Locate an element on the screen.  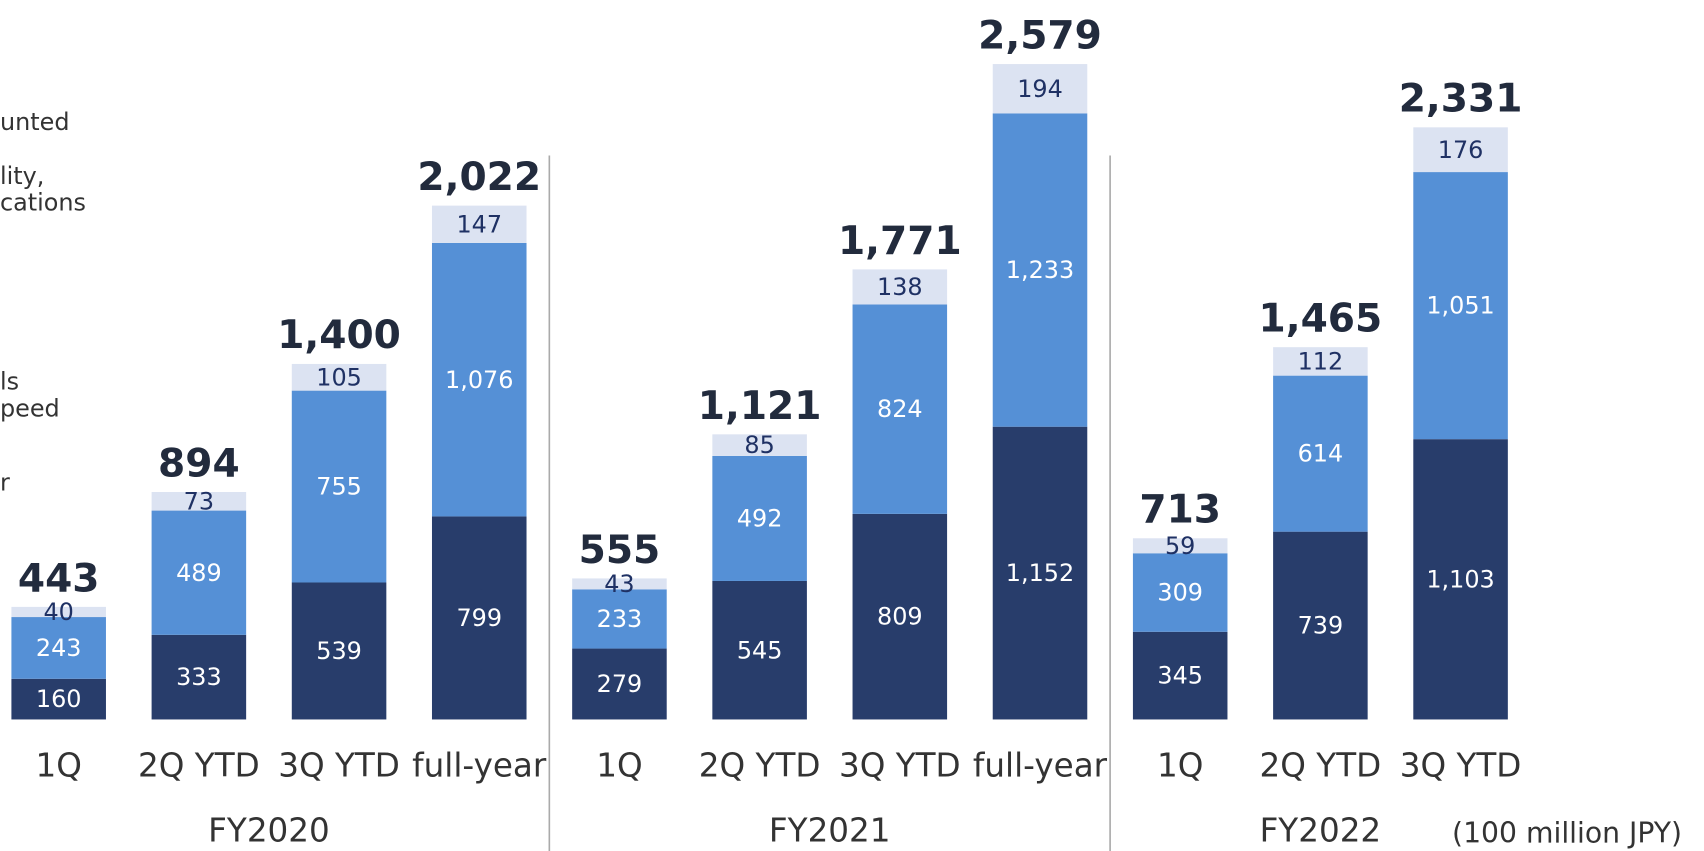
segment-label: 138 is located at coordinates (900, 287).